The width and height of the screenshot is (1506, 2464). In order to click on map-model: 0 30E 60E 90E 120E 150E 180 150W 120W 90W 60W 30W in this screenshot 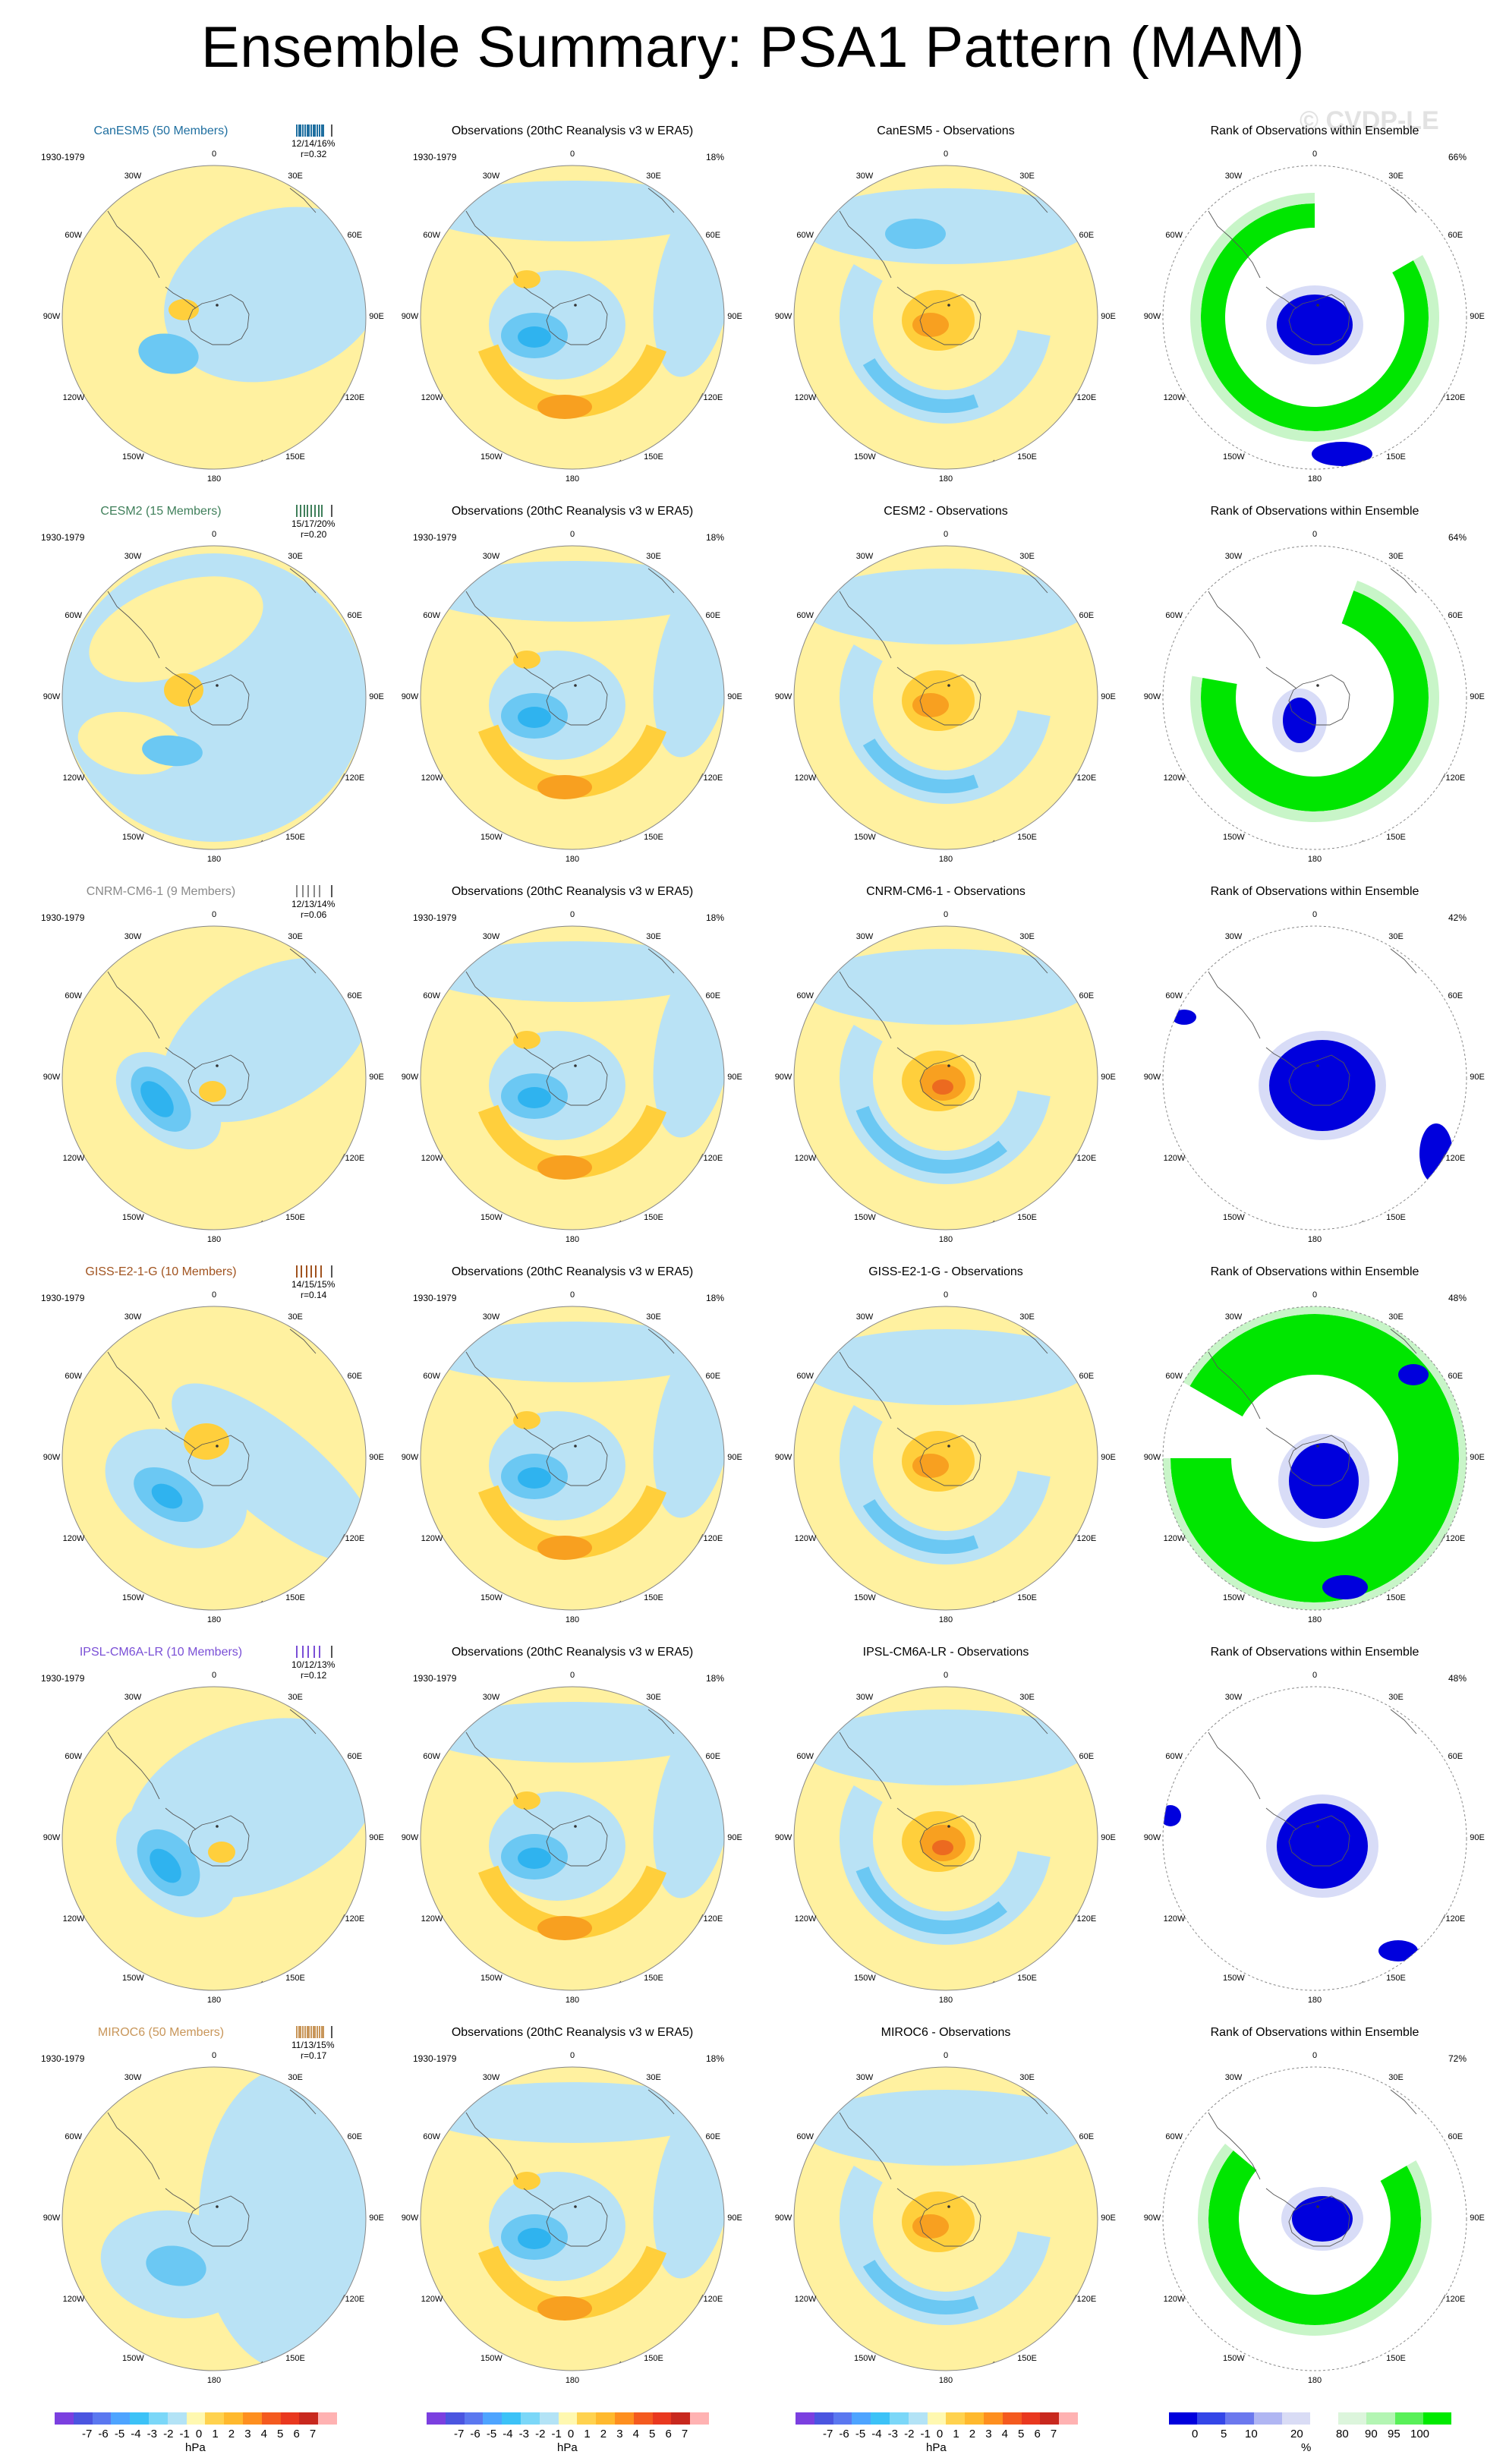, I will do `click(213, 317)`.